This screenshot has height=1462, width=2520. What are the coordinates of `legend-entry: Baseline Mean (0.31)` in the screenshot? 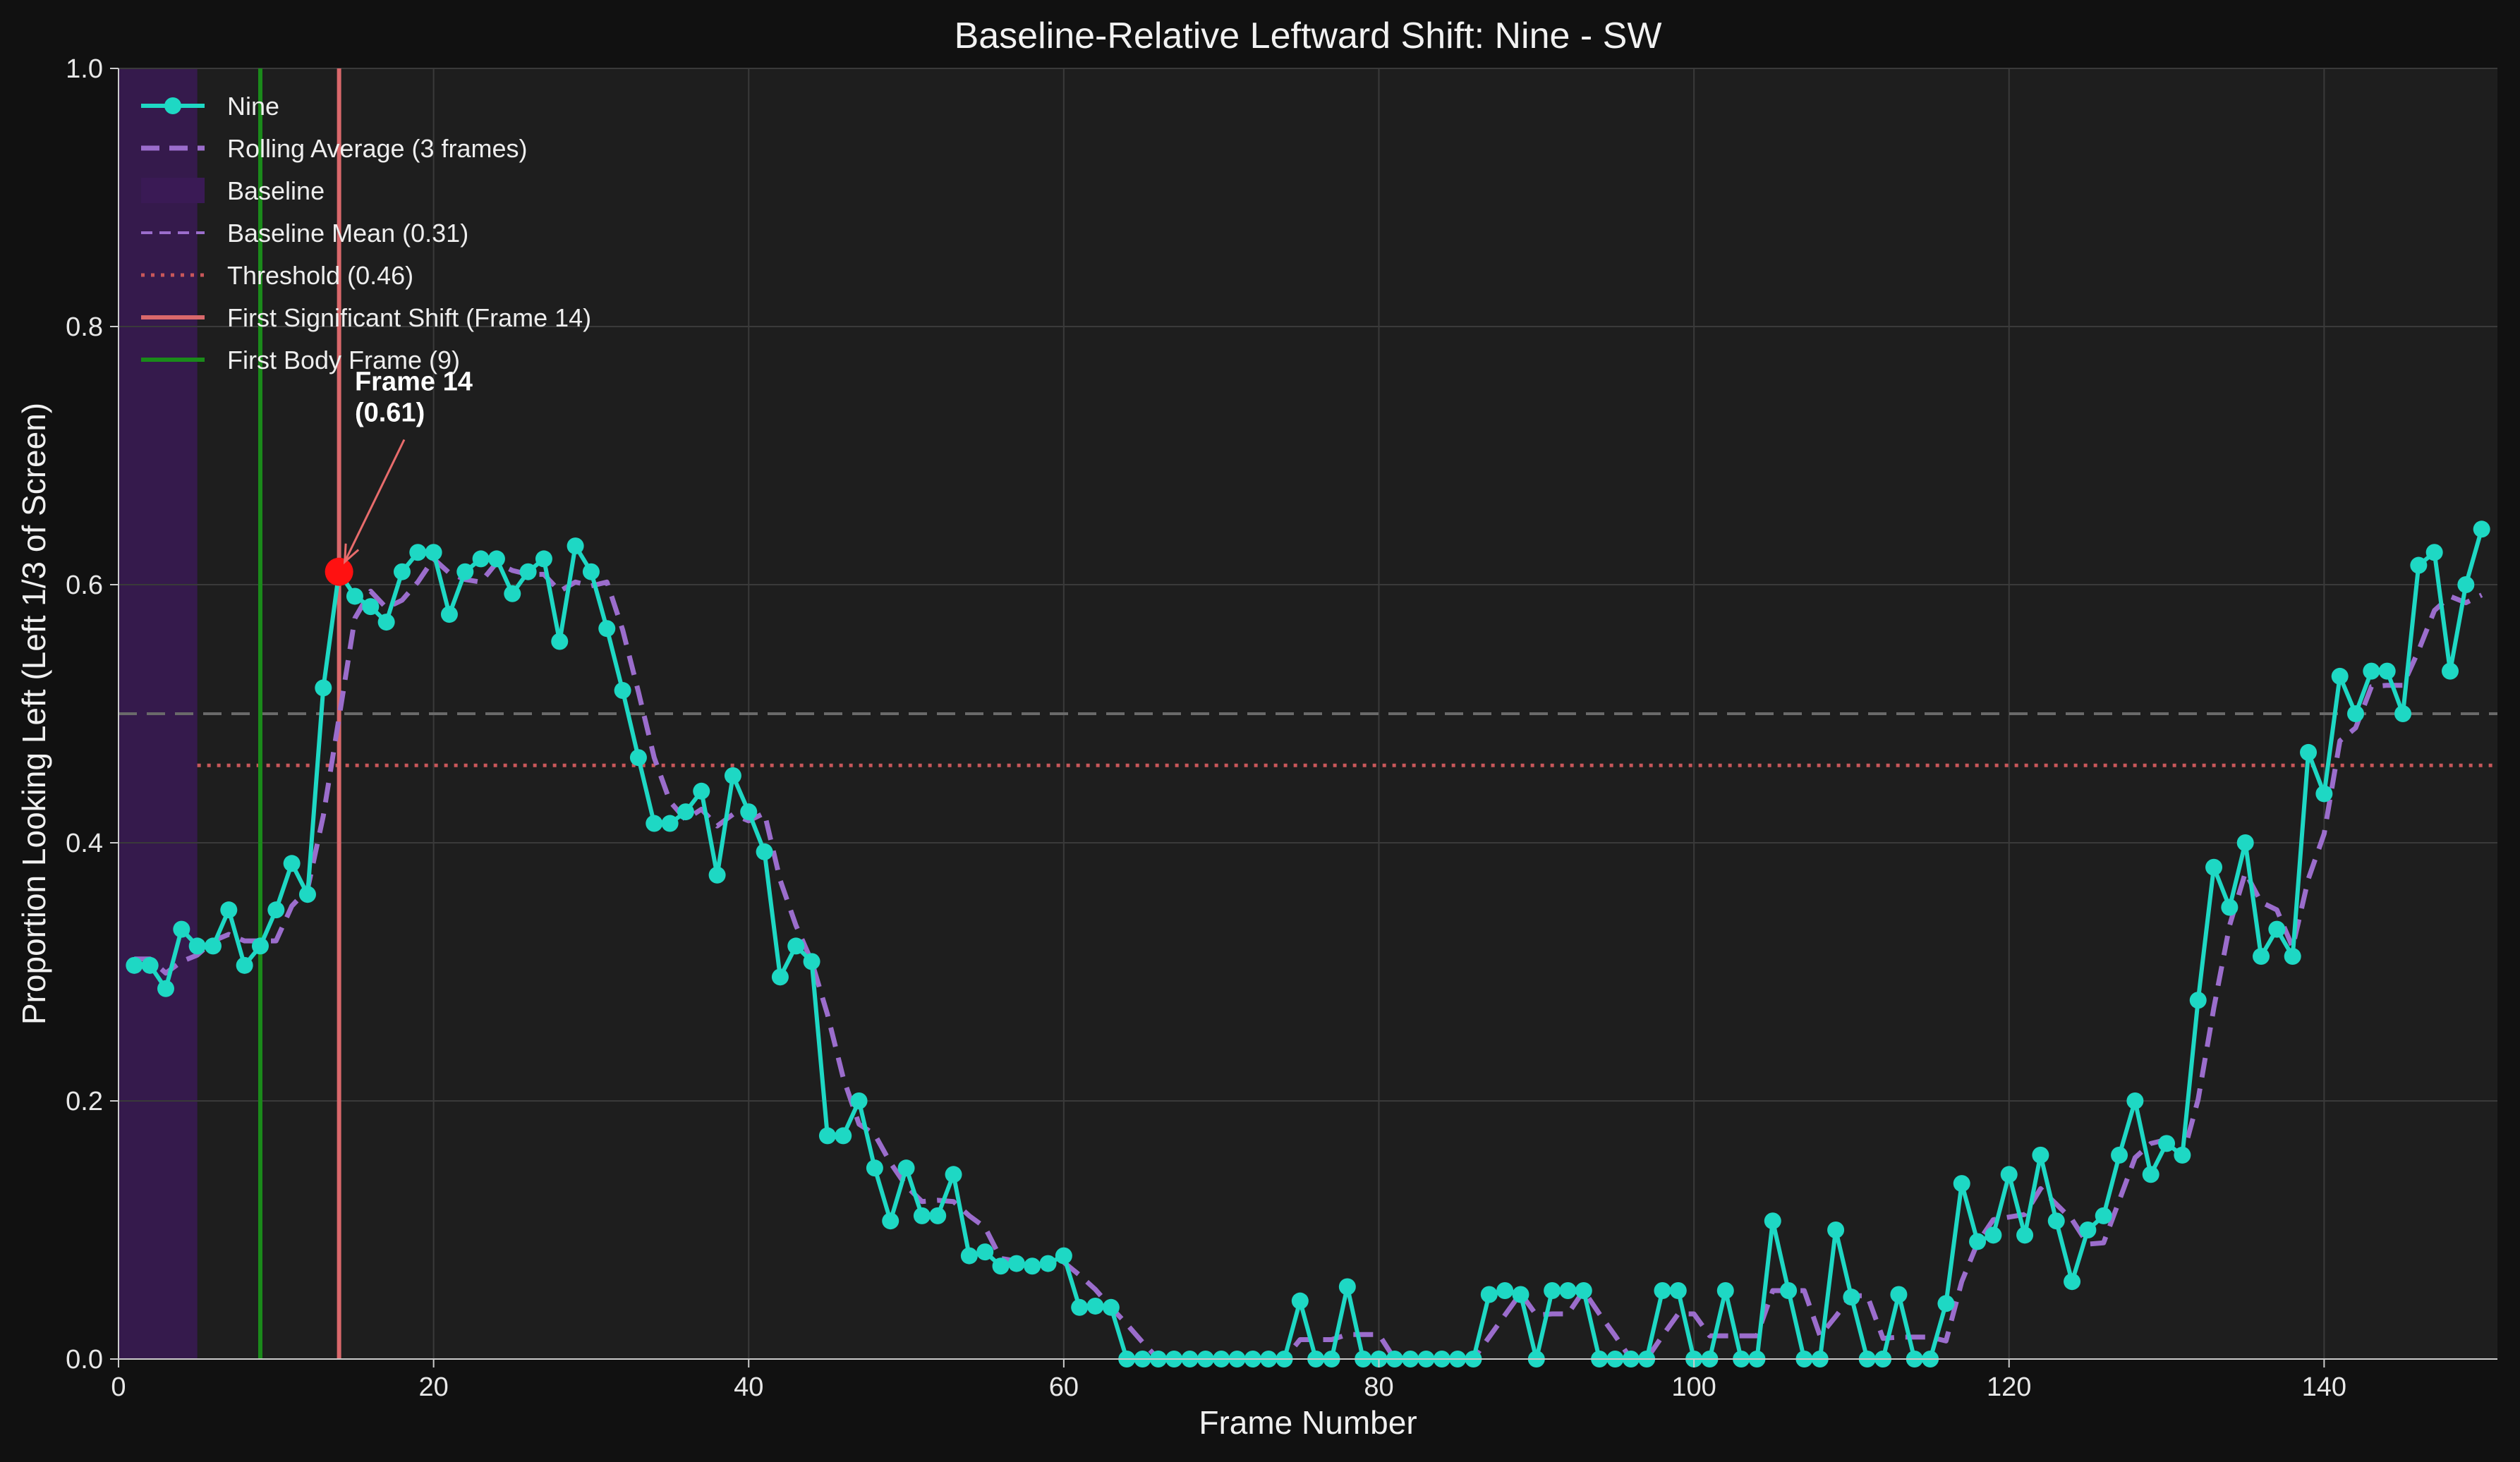 It's located at (304, 233).